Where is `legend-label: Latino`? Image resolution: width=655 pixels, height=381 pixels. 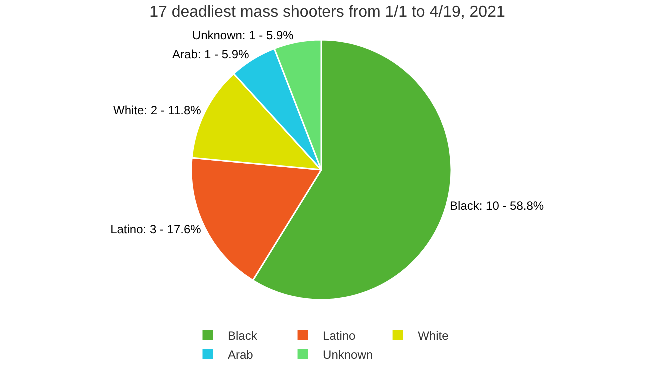 legend-label: Latino is located at coordinates (339, 335).